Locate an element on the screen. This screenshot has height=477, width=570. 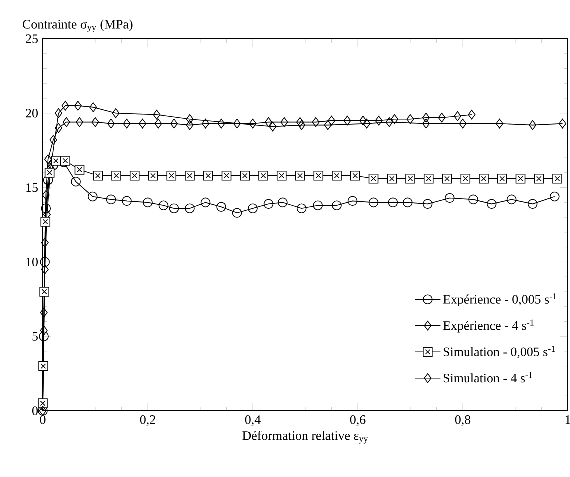
y-tick-label: 0 is located at coordinates (35, 411).